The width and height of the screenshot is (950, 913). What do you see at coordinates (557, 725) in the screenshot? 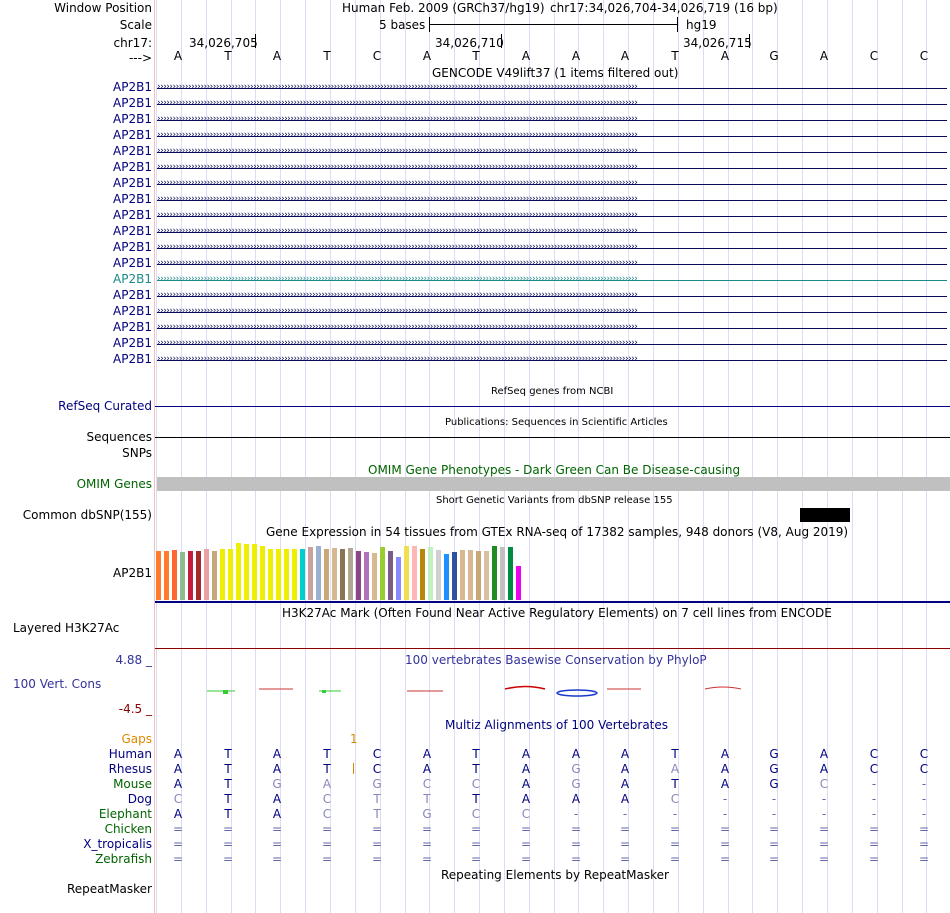
I see `multiz-track-title: Multiz Alignments of 100 Vertebrates` at bounding box center [557, 725].